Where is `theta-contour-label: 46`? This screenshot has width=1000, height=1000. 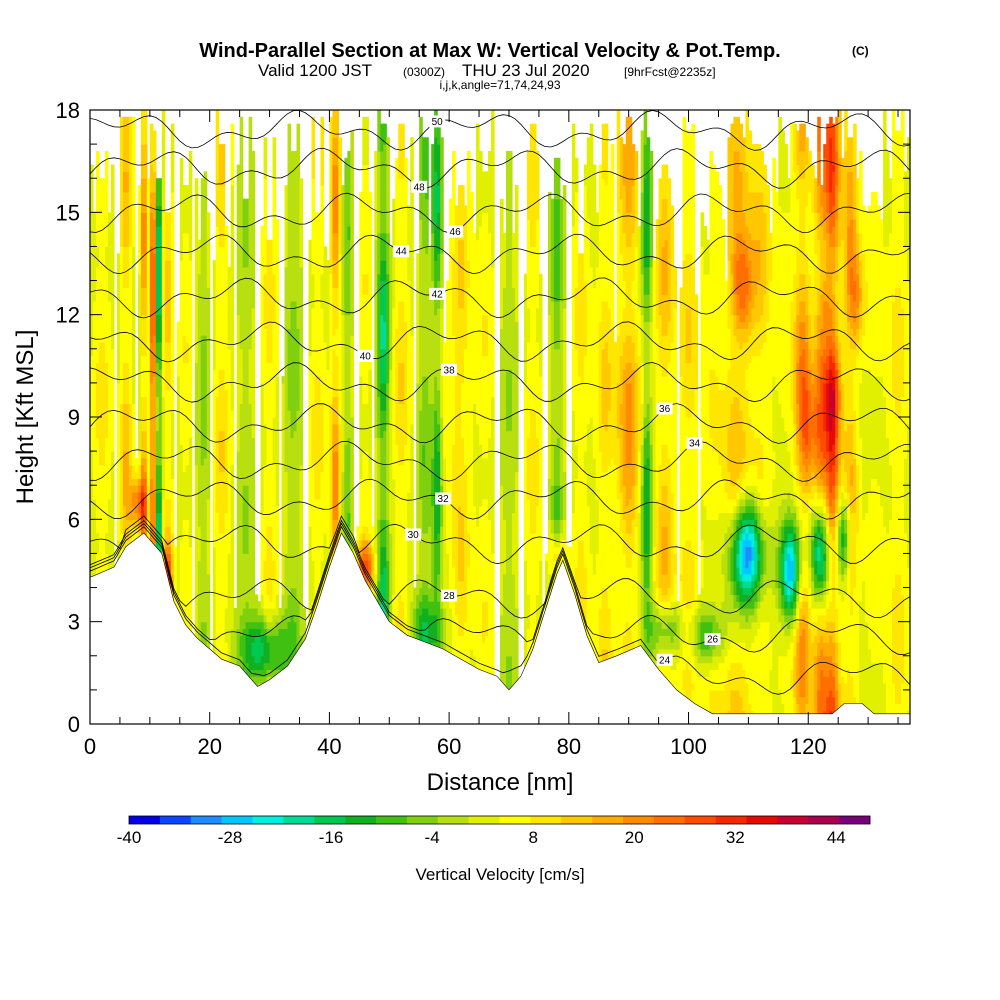
theta-contour-label: 46 is located at coordinates (455, 231).